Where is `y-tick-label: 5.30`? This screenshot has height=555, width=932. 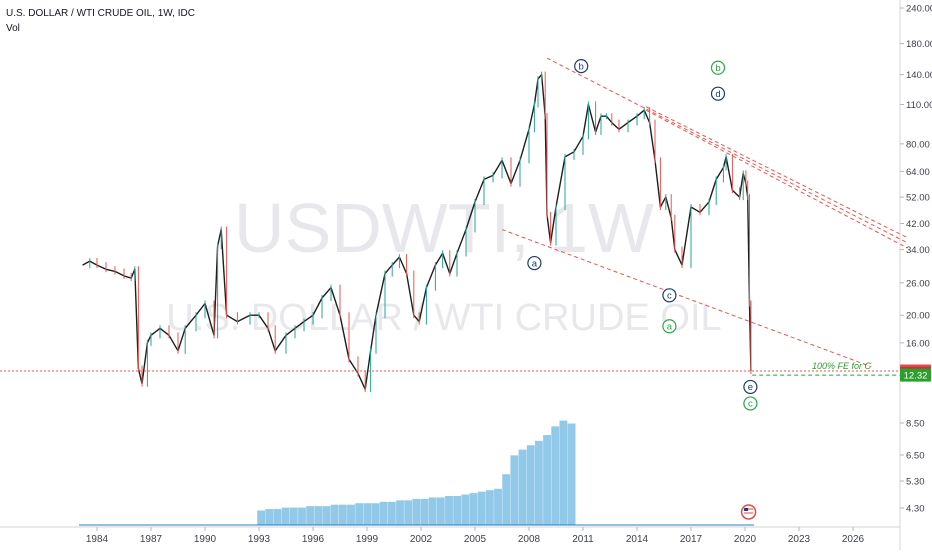
y-tick-label: 5.30 is located at coordinates (915, 482).